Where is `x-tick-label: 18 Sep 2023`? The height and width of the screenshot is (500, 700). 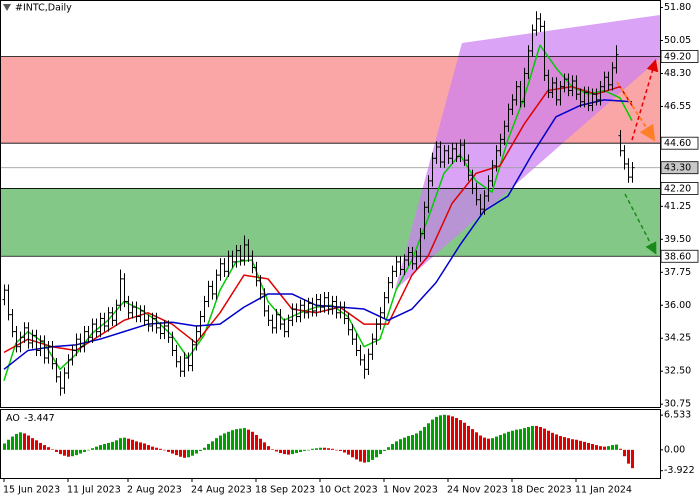 x-tick-label: 18 Sep 2023 is located at coordinates (285, 490).